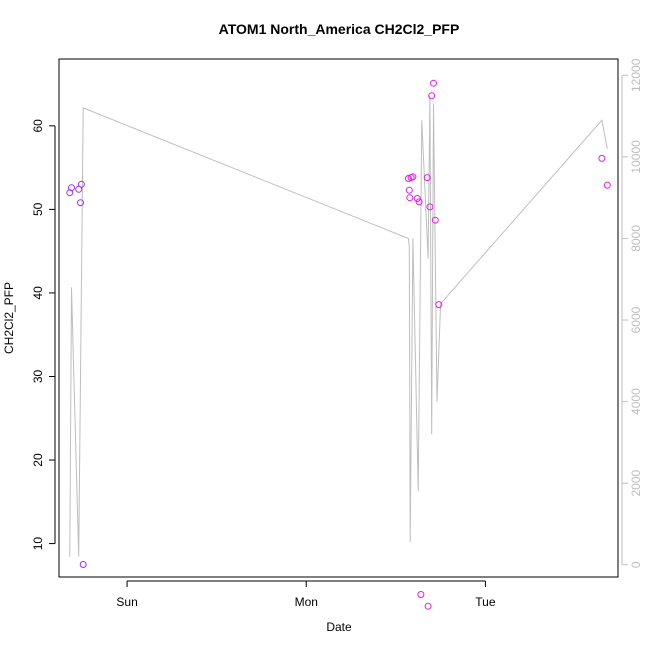  What do you see at coordinates (636, 564) in the screenshot?
I see `y-tick-label-right: 0` at bounding box center [636, 564].